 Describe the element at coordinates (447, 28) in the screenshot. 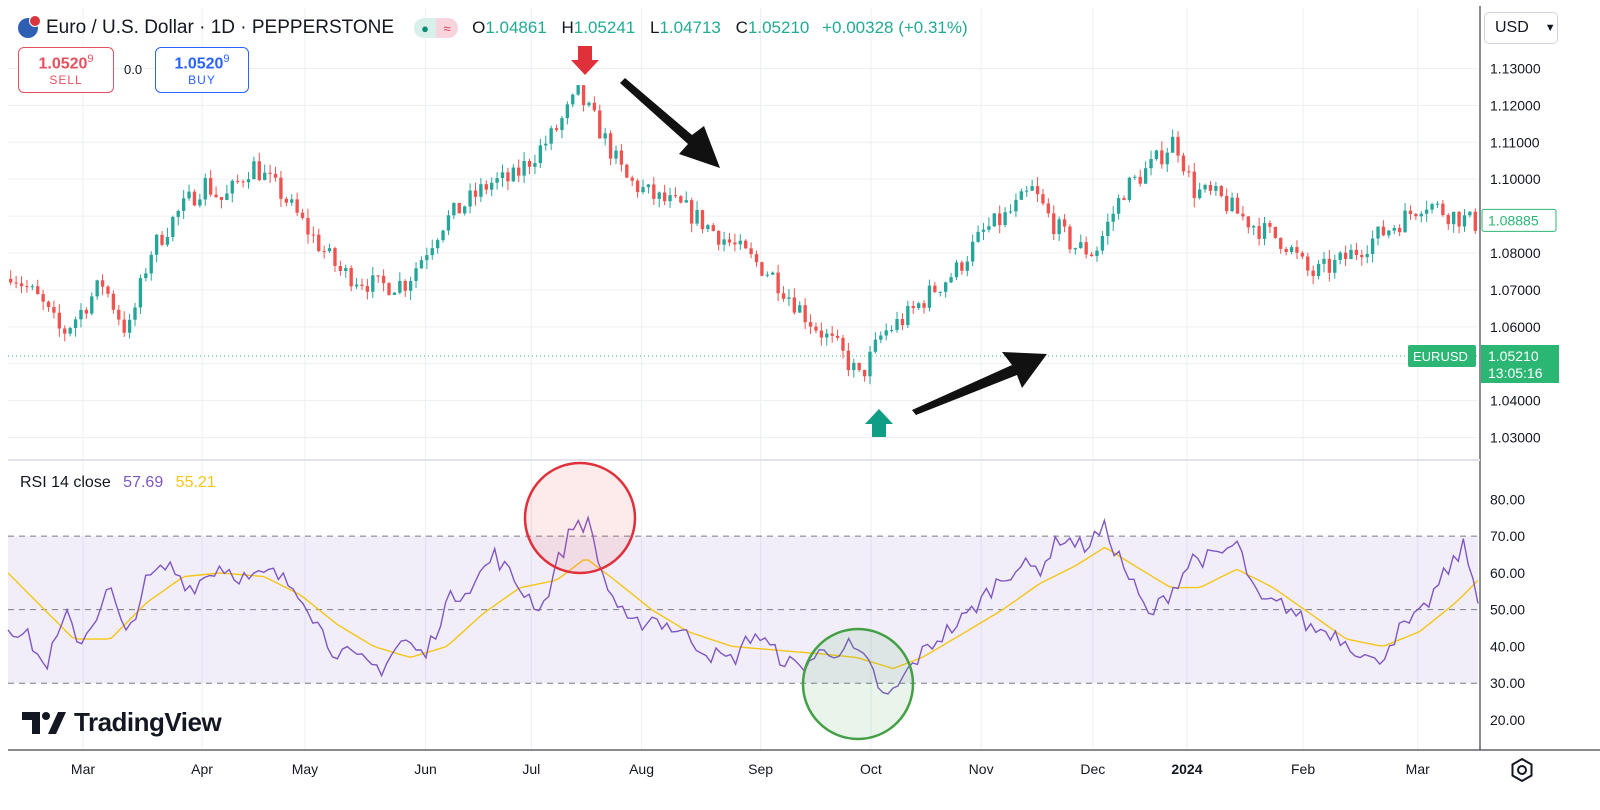

I see `data-delay-icon: ≈` at that location.